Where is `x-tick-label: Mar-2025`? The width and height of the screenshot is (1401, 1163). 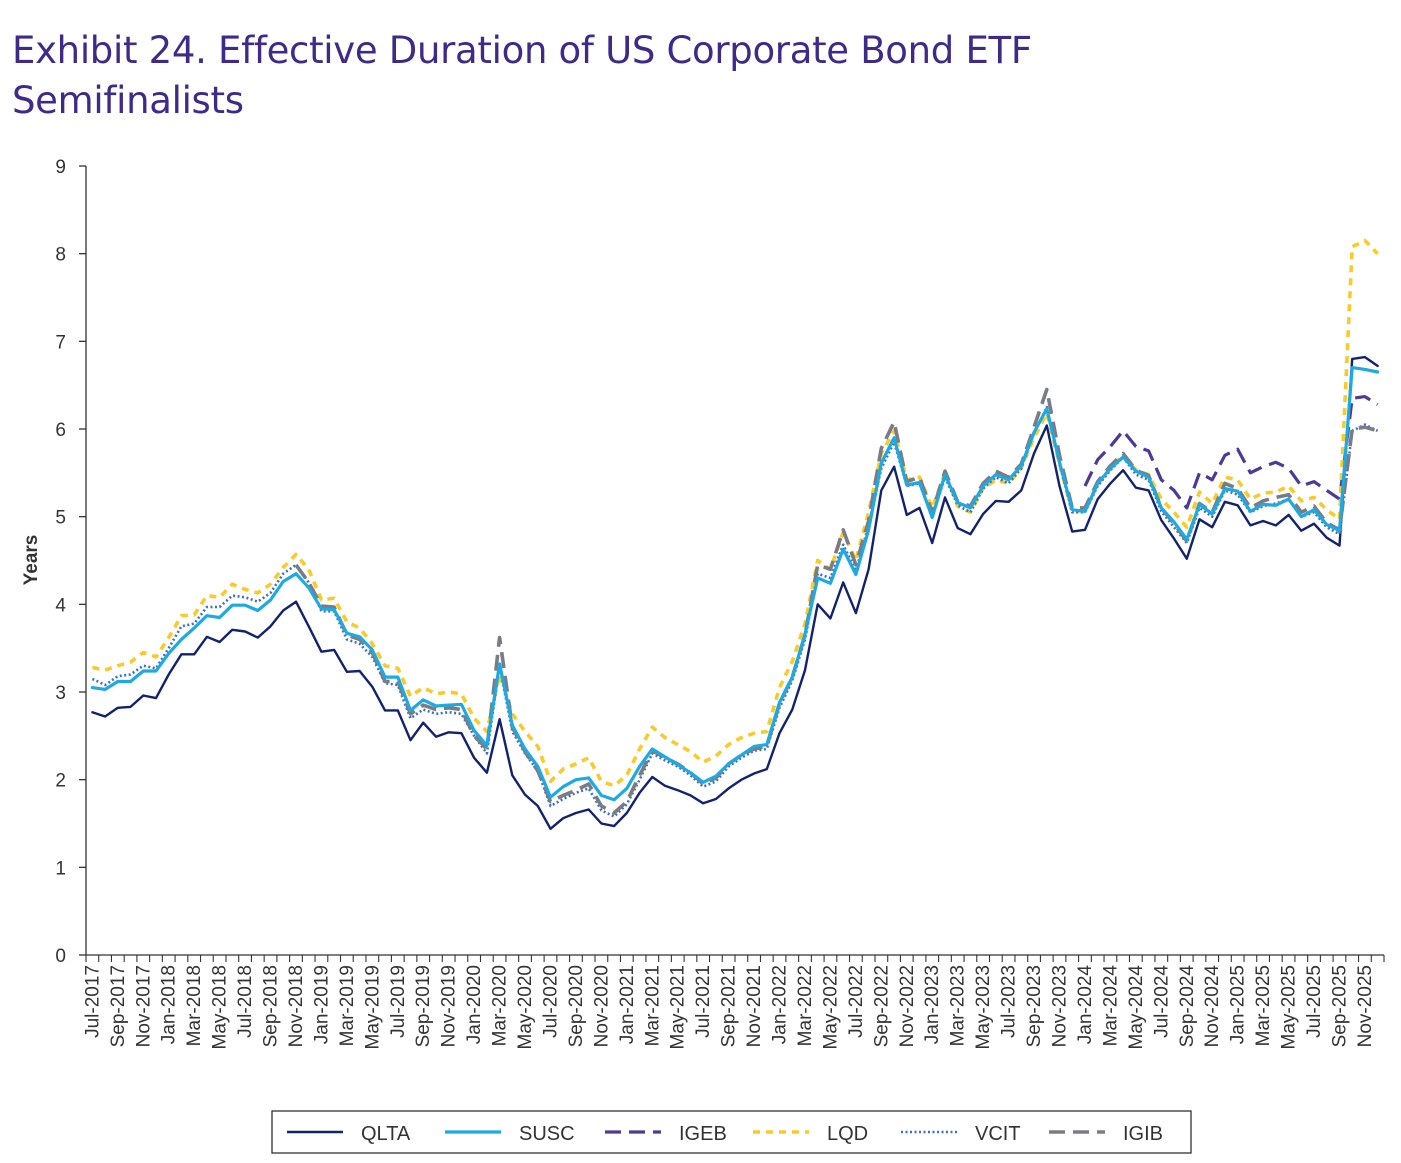 x-tick-label: Mar-2025 is located at coordinates (1263, 1005).